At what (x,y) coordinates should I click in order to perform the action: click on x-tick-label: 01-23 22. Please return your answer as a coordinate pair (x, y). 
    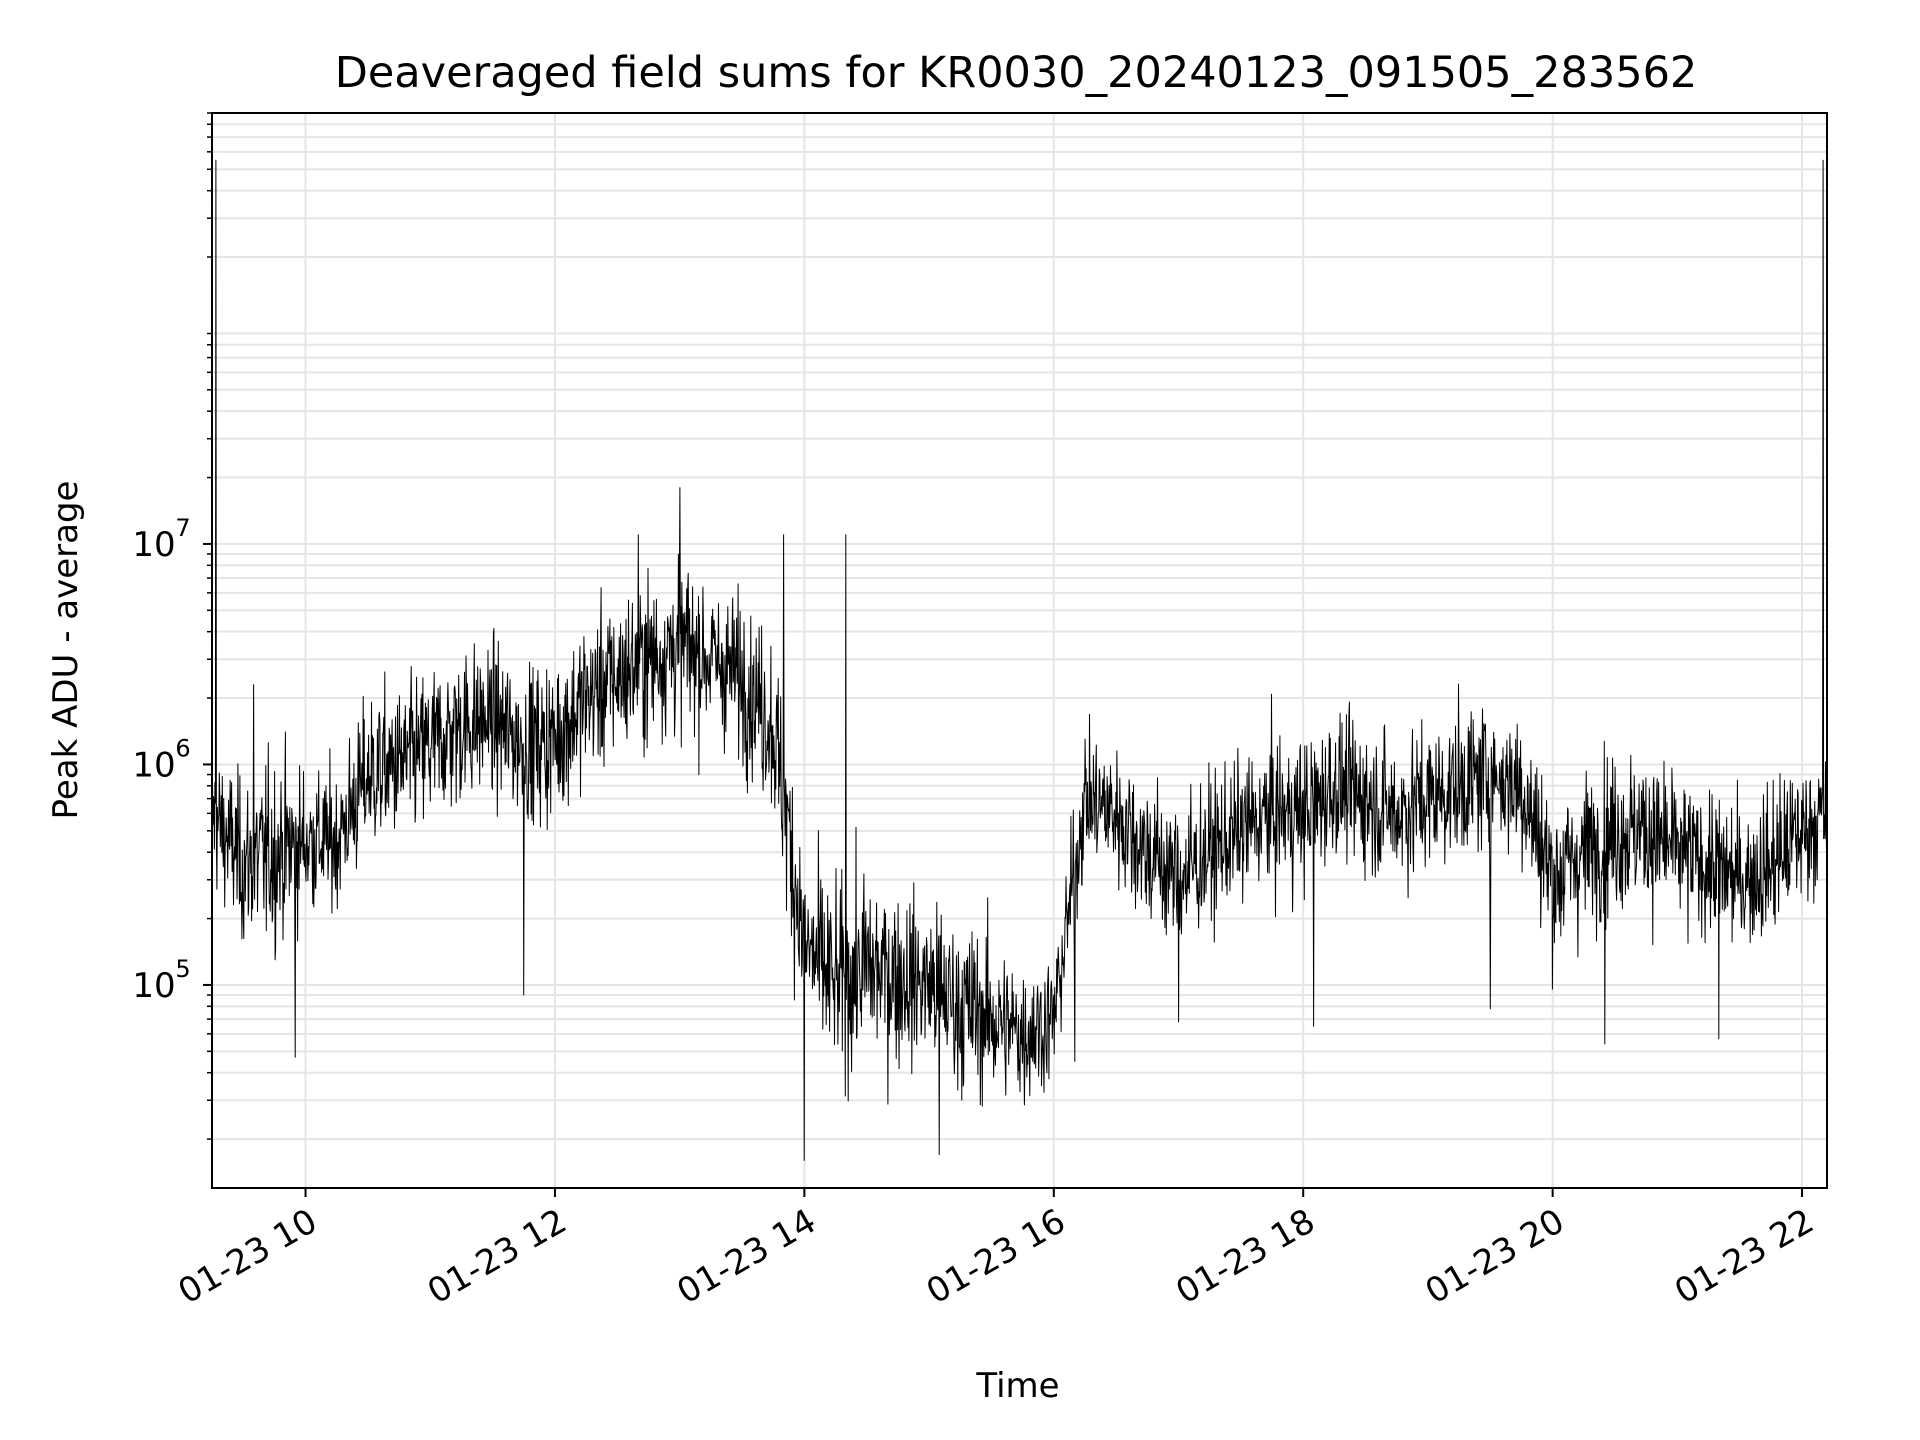
    Looking at the image, I should click on (1744, 1256).